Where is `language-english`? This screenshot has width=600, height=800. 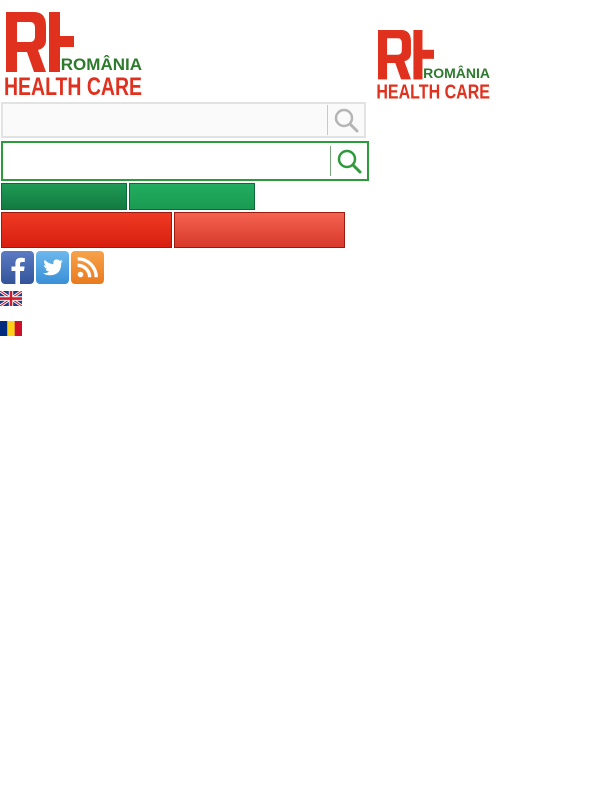
language-english is located at coordinates (11, 298).